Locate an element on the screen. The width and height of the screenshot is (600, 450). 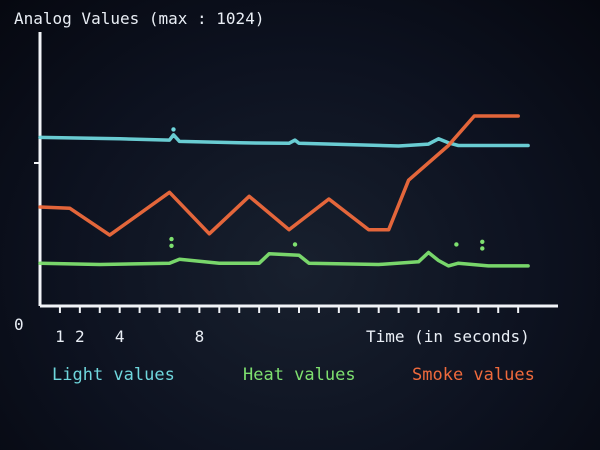
x-axis-label: Time (in seconds) is located at coordinates (448, 336).